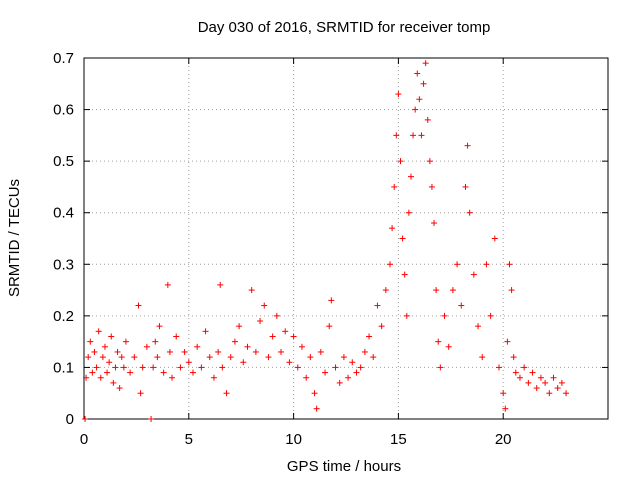  Describe the element at coordinates (63, 239) in the screenshot. I see `y-tick-labels: 0 0.1 0.2 0.3 0.4 0.5 0.6 0.7` at that location.